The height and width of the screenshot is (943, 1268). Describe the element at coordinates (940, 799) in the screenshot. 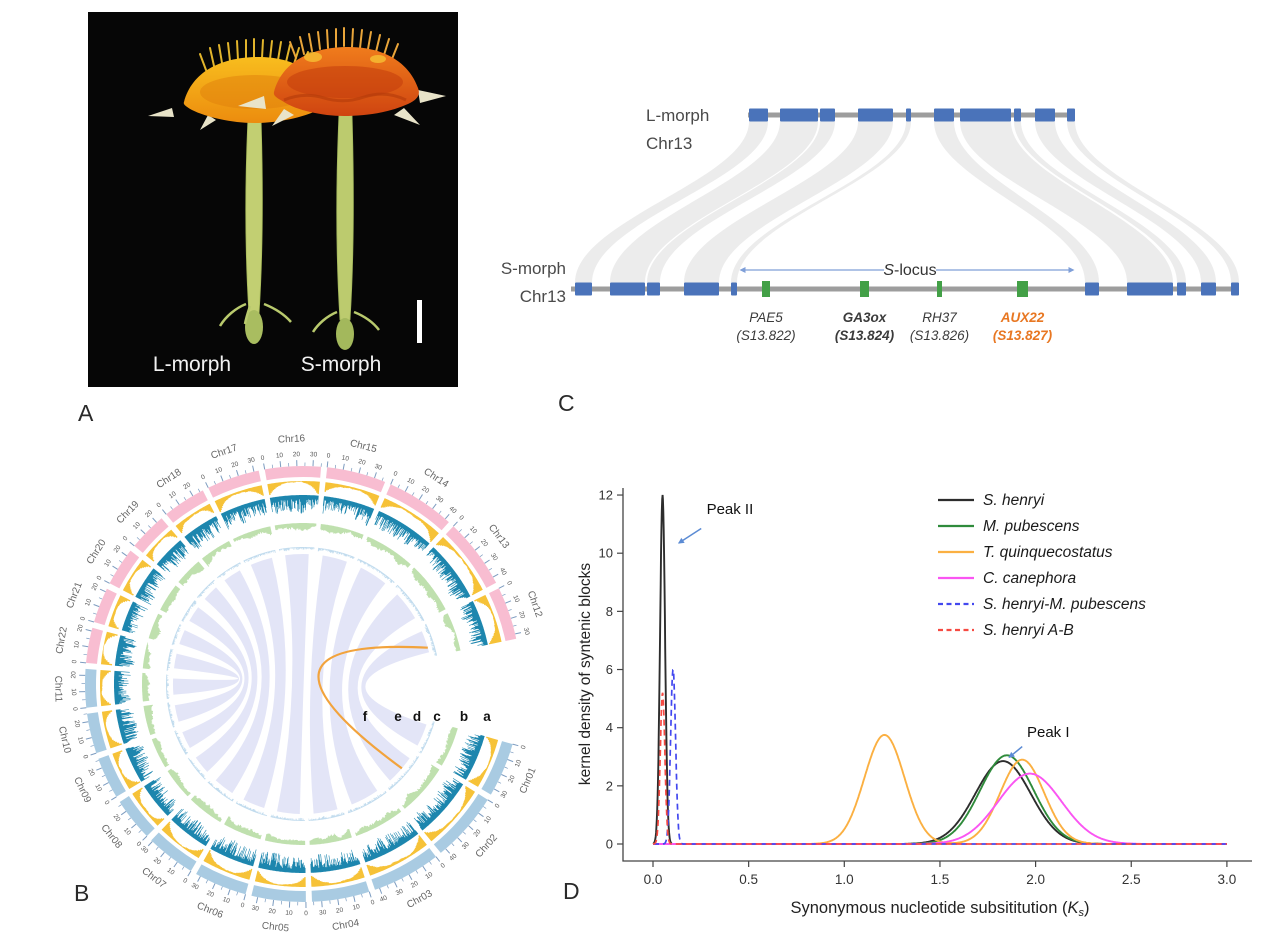

I see `kde-curve-m-pubescens` at that location.